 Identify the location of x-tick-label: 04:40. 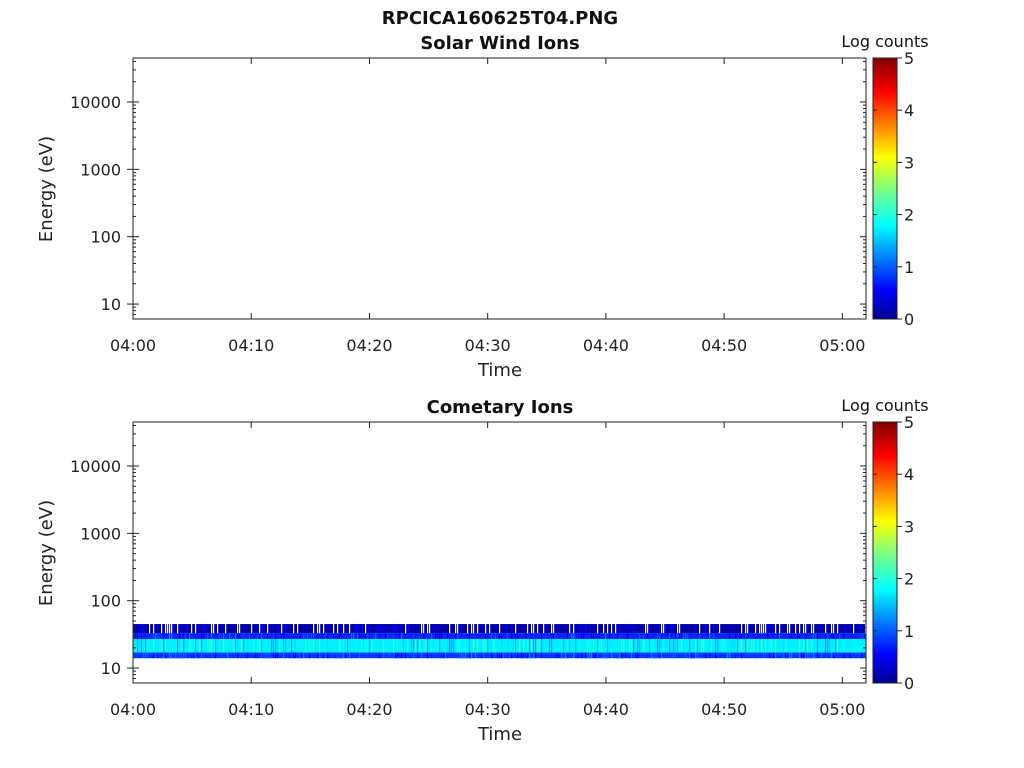
(606, 709).